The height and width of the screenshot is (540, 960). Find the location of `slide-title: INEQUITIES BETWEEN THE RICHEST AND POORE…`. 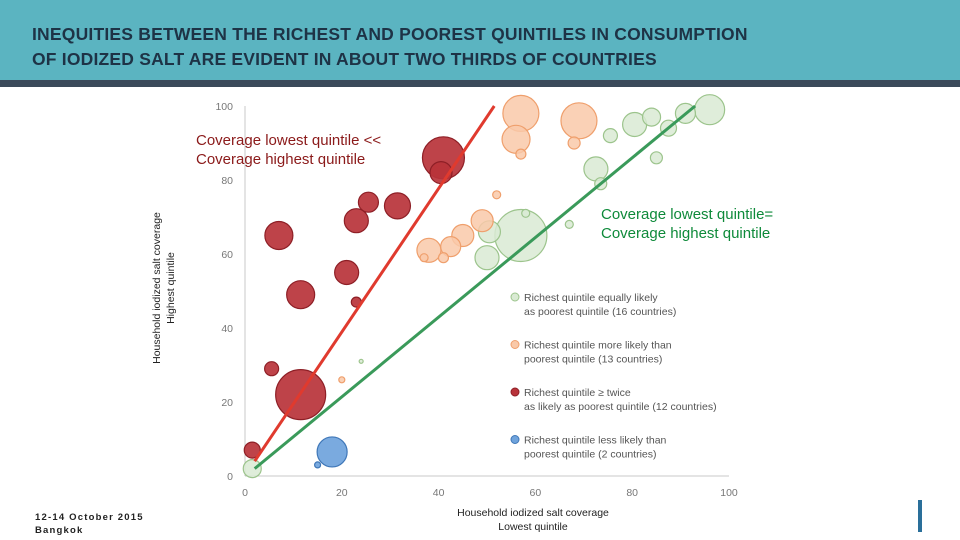

slide-title: INEQUITIES BETWEEN THE RICHEST AND POORE… is located at coordinates (482, 47).